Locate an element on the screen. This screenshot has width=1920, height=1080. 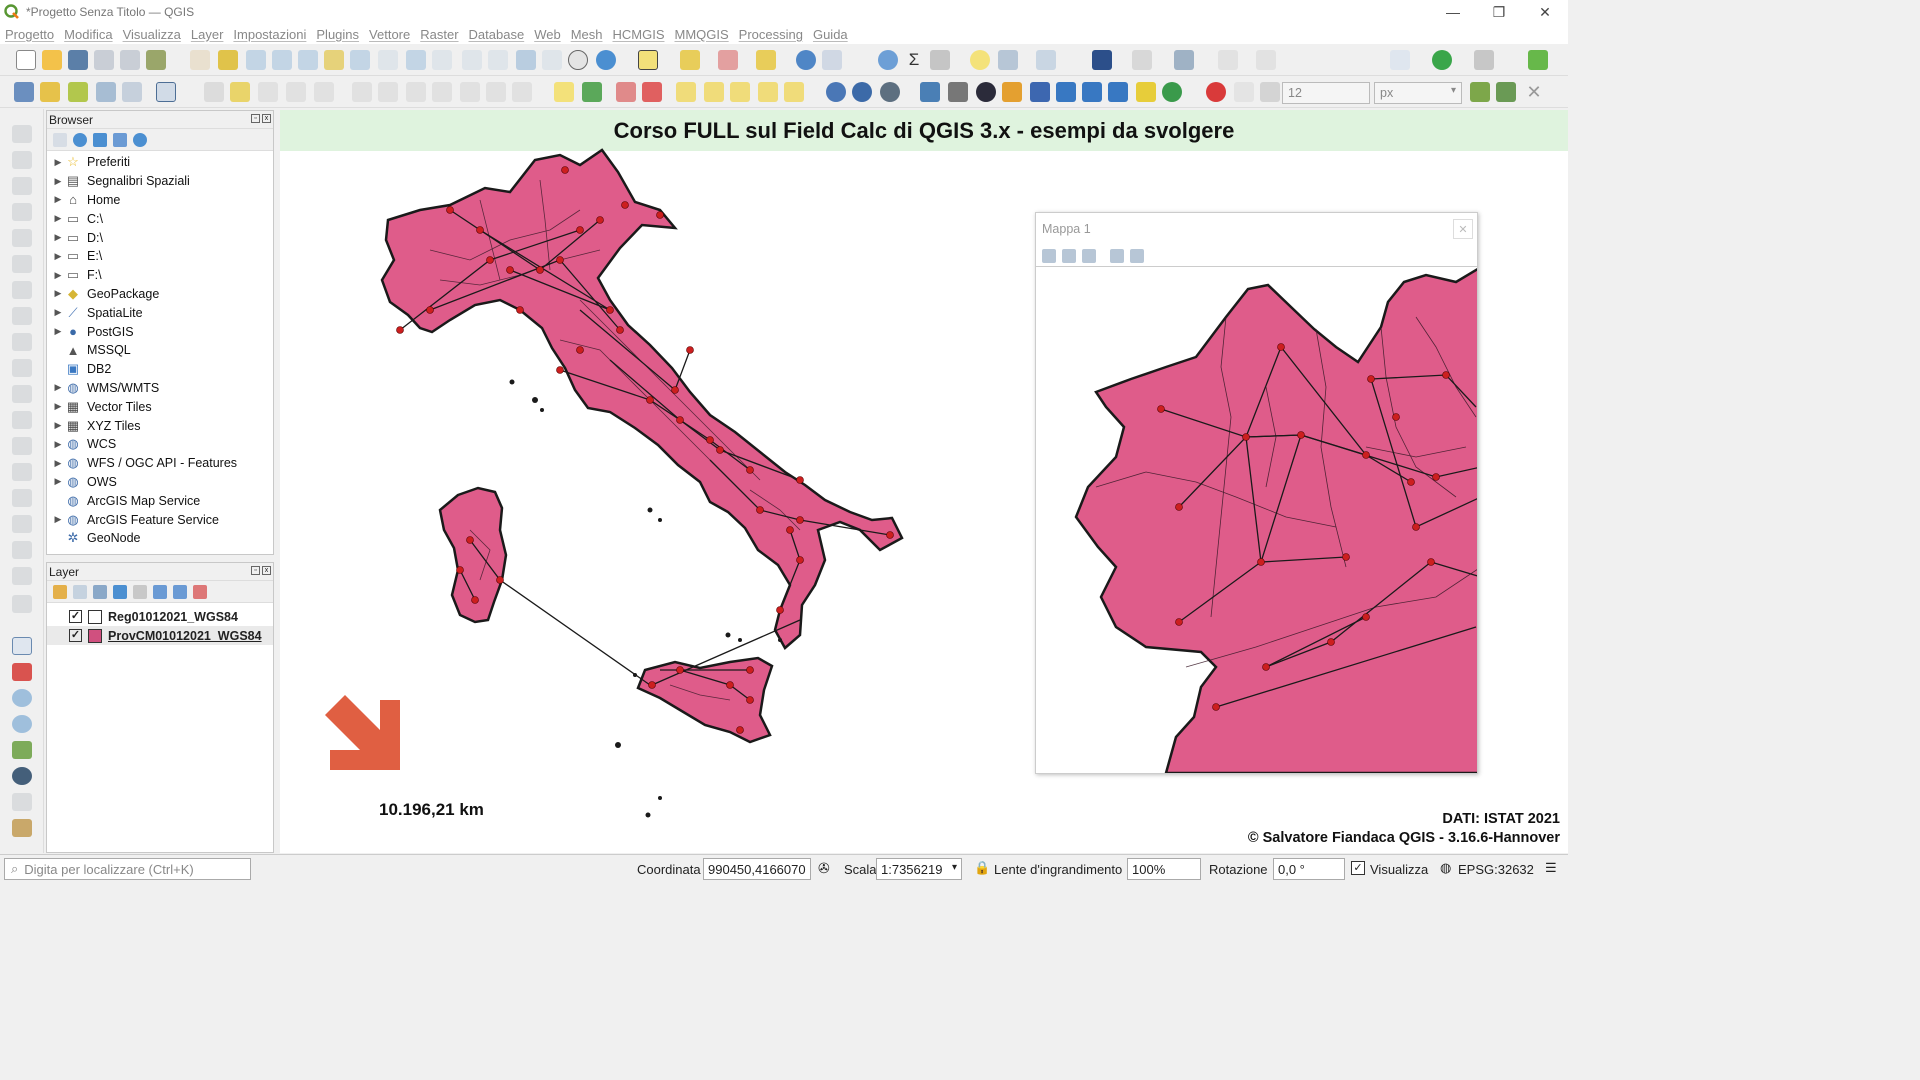
select-features-icon is located at coordinates (648, 60).